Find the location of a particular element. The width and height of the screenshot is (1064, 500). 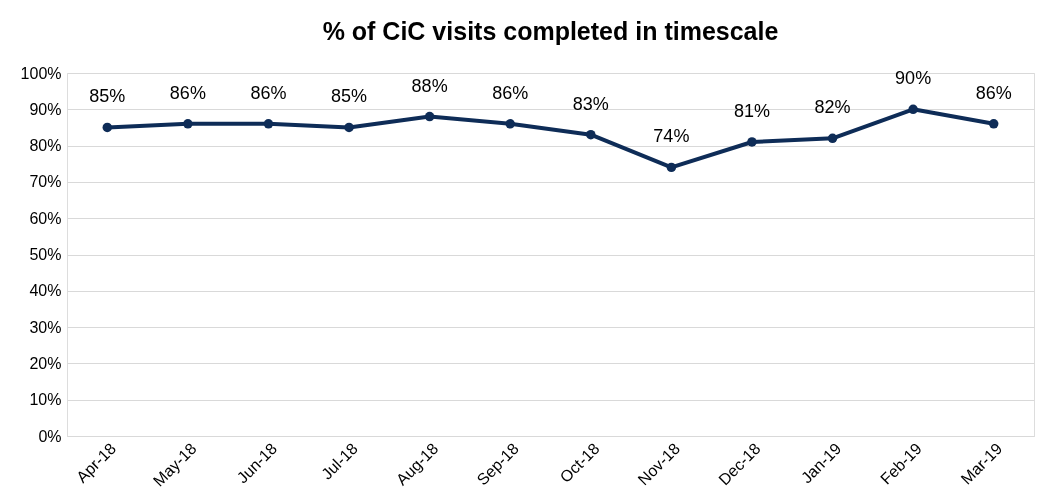

data-label: 74% is located at coordinates (671, 136).